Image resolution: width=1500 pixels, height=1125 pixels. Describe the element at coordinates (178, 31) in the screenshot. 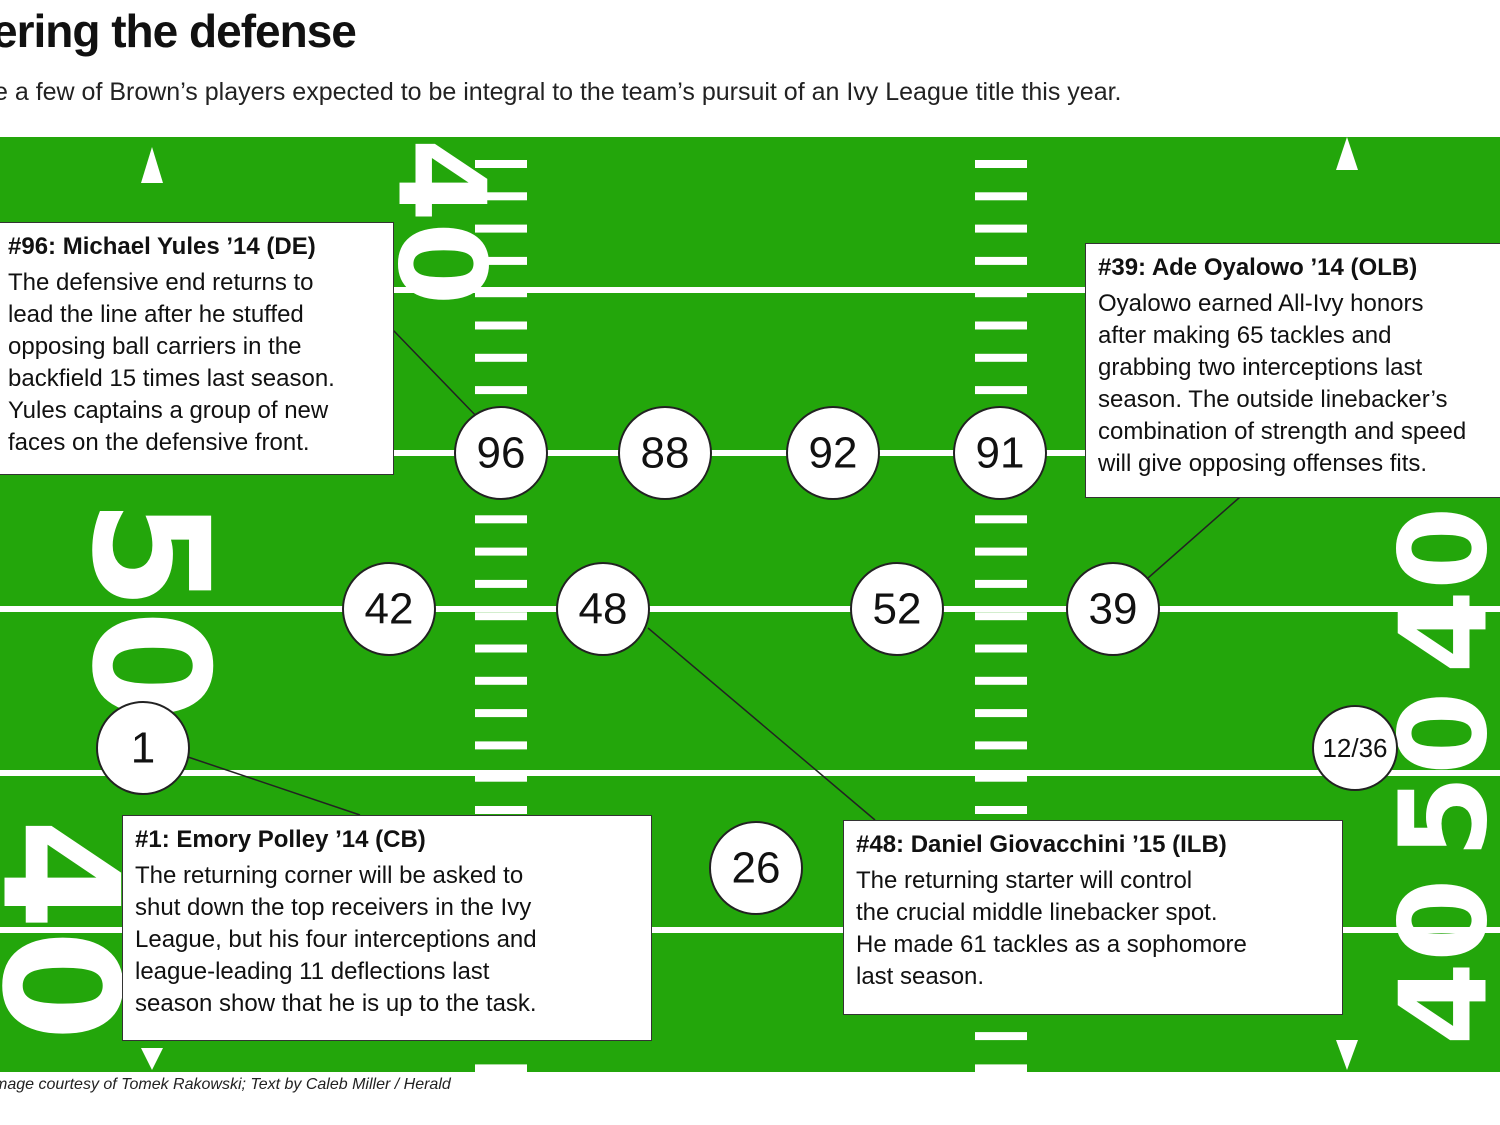

I see `page-title: ering the defense` at that location.